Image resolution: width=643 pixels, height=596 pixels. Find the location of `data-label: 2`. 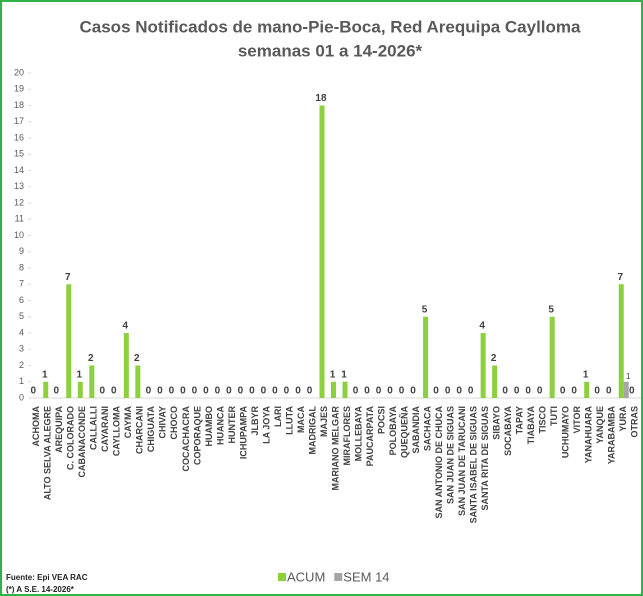

data-label: 2 is located at coordinates (91, 358).